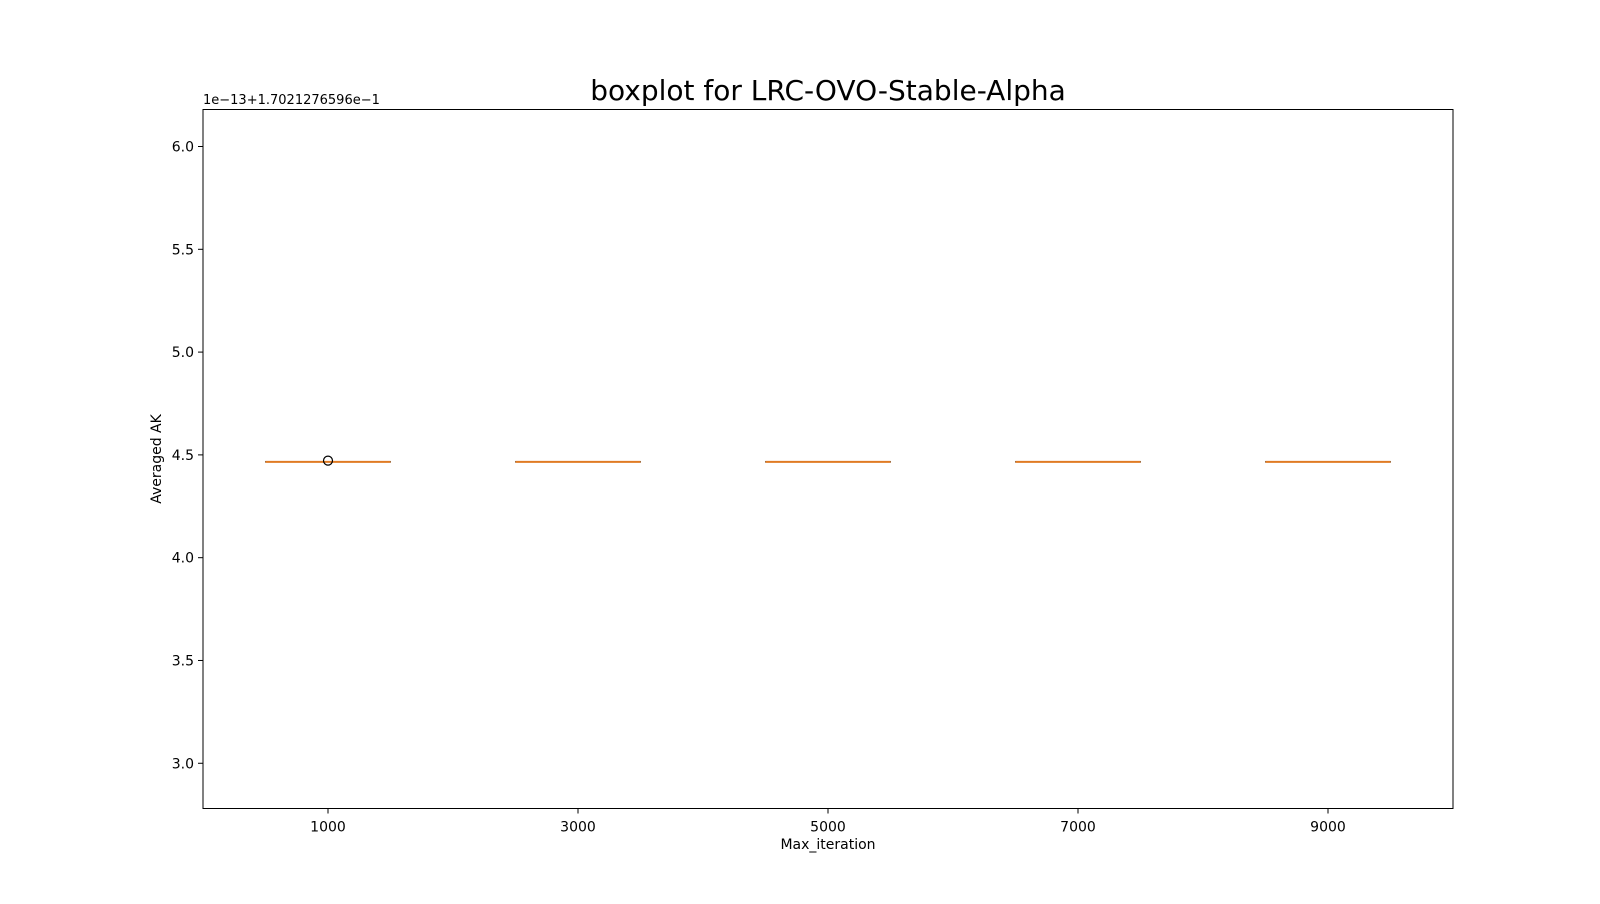 This screenshot has width=1600, height=904. Describe the element at coordinates (1328, 828) in the screenshot. I see `x-tick-label: 9000` at that location.